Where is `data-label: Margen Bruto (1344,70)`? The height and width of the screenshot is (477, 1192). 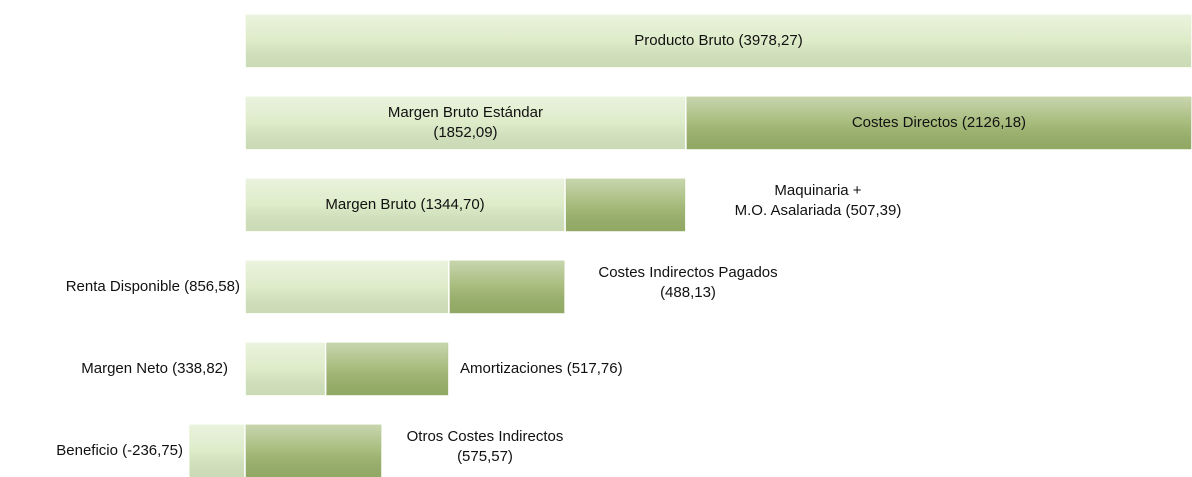
data-label: Margen Bruto (1344,70) is located at coordinates (404, 204).